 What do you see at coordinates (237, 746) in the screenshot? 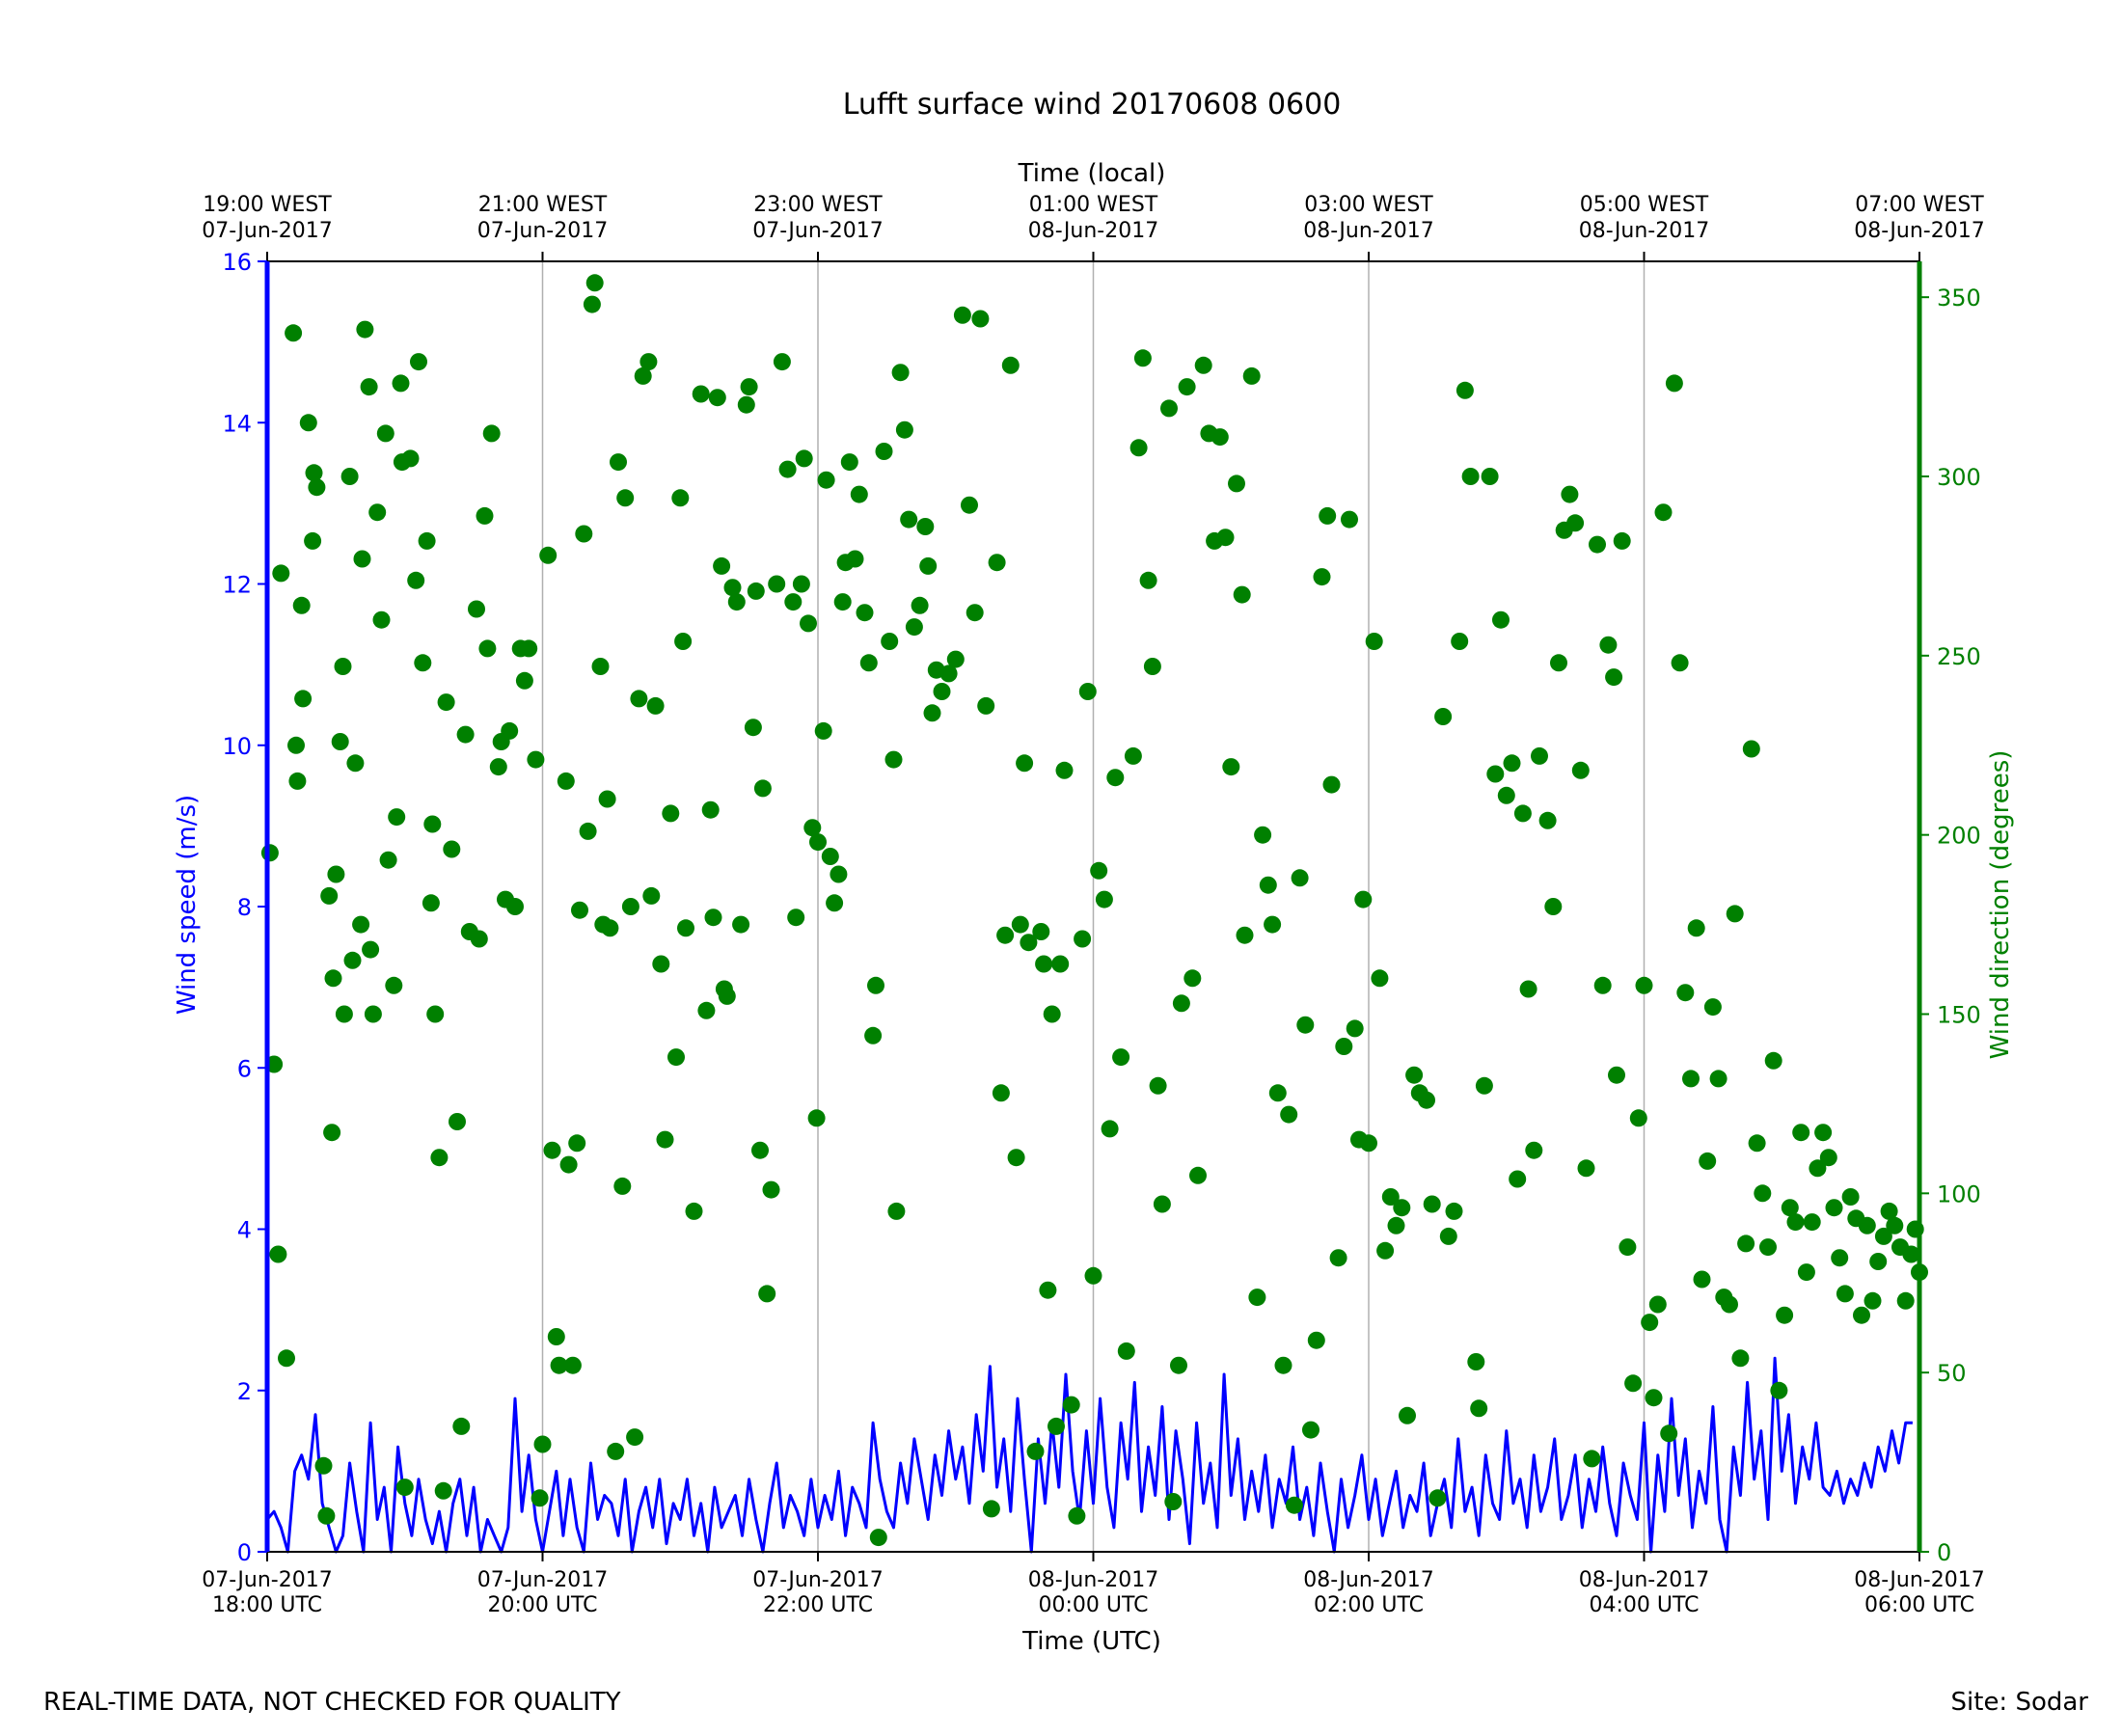
I see `left-tick-label: 10` at bounding box center [237, 746].